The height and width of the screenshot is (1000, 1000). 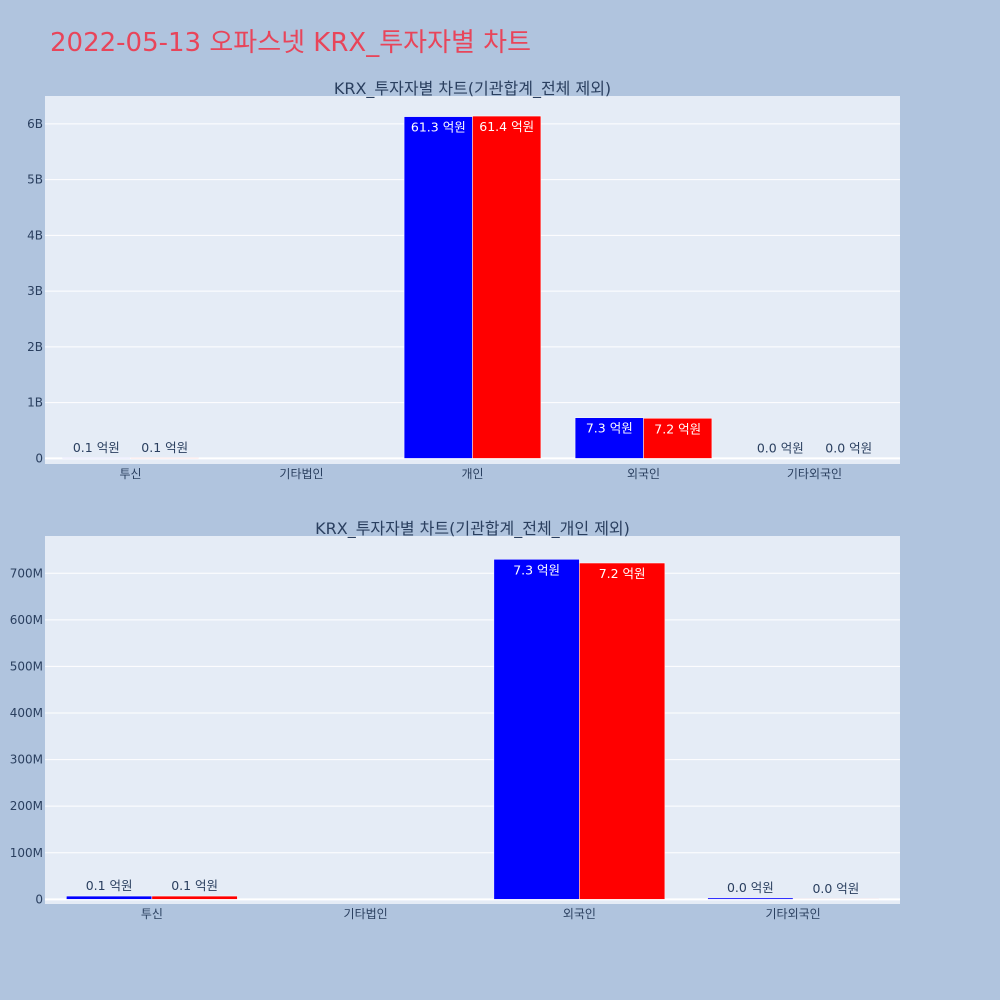 What do you see at coordinates (291, 43) in the screenshot?
I see `page-title: 2022-05-13 오파스넷 KRX_투자자별 차트` at bounding box center [291, 43].